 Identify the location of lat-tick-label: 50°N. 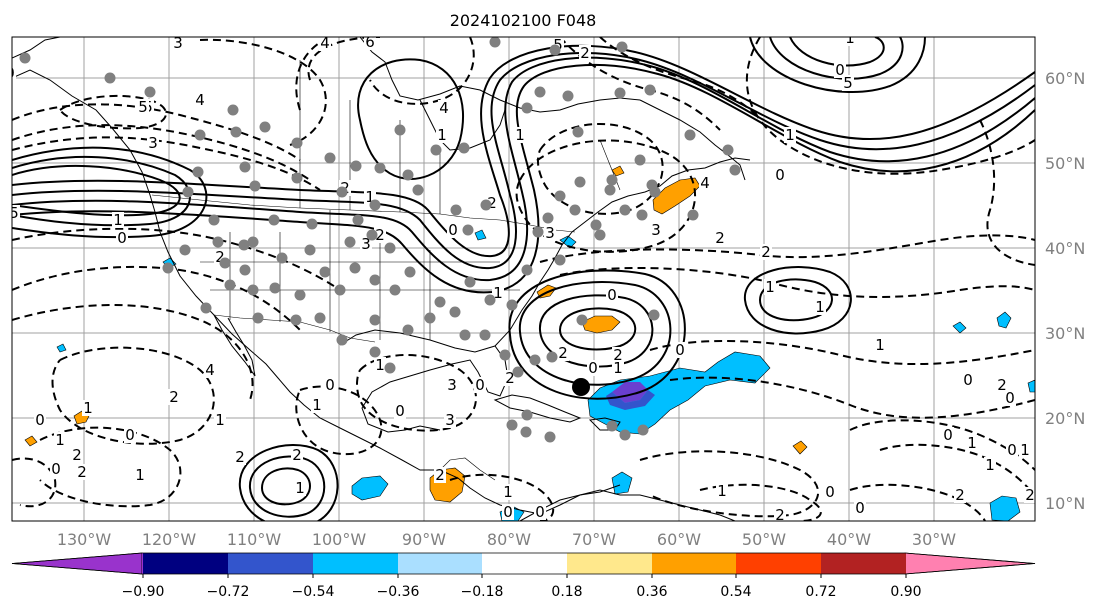
(1065, 163).